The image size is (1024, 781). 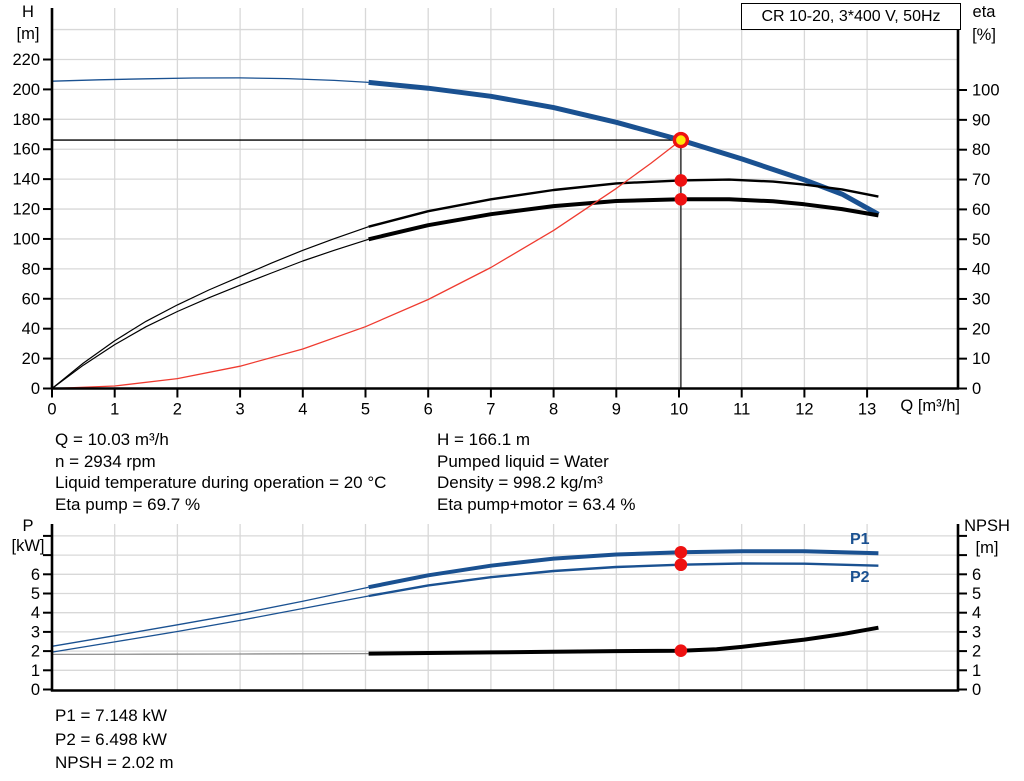 I want to click on eta-pump-duty-dot, so click(x=681, y=180).